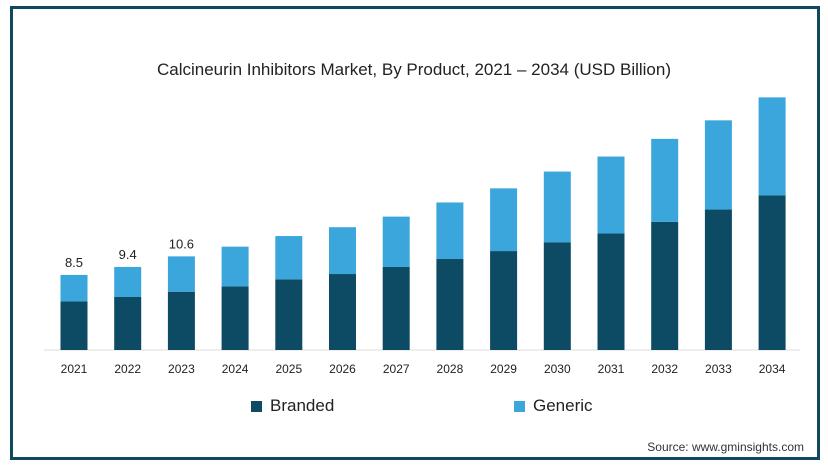  What do you see at coordinates (519, 406) in the screenshot?
I see `legend-swatch-generic` at bounding box center [519, 406].